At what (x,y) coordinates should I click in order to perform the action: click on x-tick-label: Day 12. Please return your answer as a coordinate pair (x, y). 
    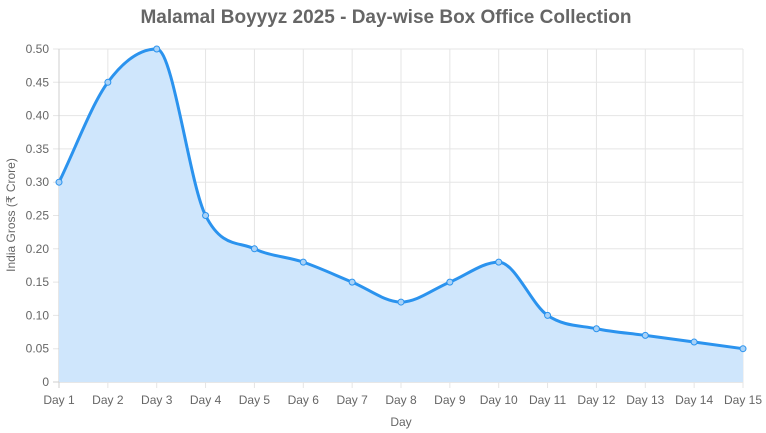
    Looking at the image, I should click on (596, 400).